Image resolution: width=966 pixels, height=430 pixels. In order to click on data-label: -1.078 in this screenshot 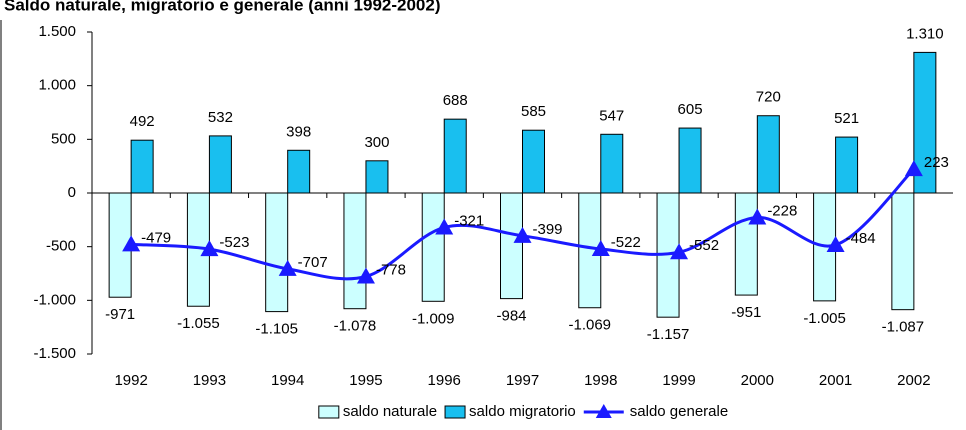, I will do `click(355, 326)`.